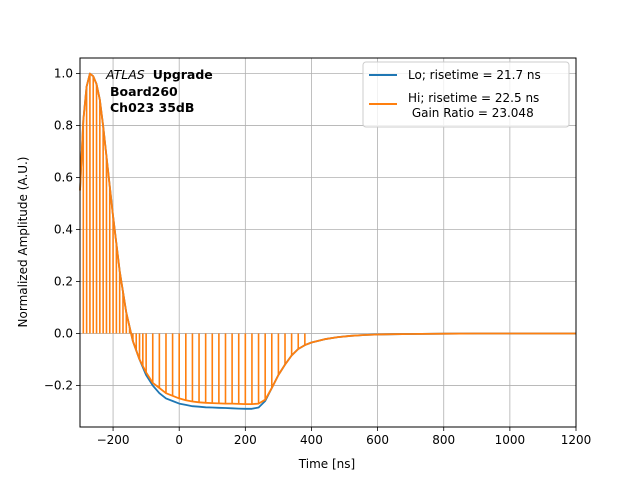 This screenshot has width=640, height=480. Describe the element at coordinates (473, 98) in the screenshot. I see `legend-label-hi: Hi; risetime = 22.5 ns` at that location.